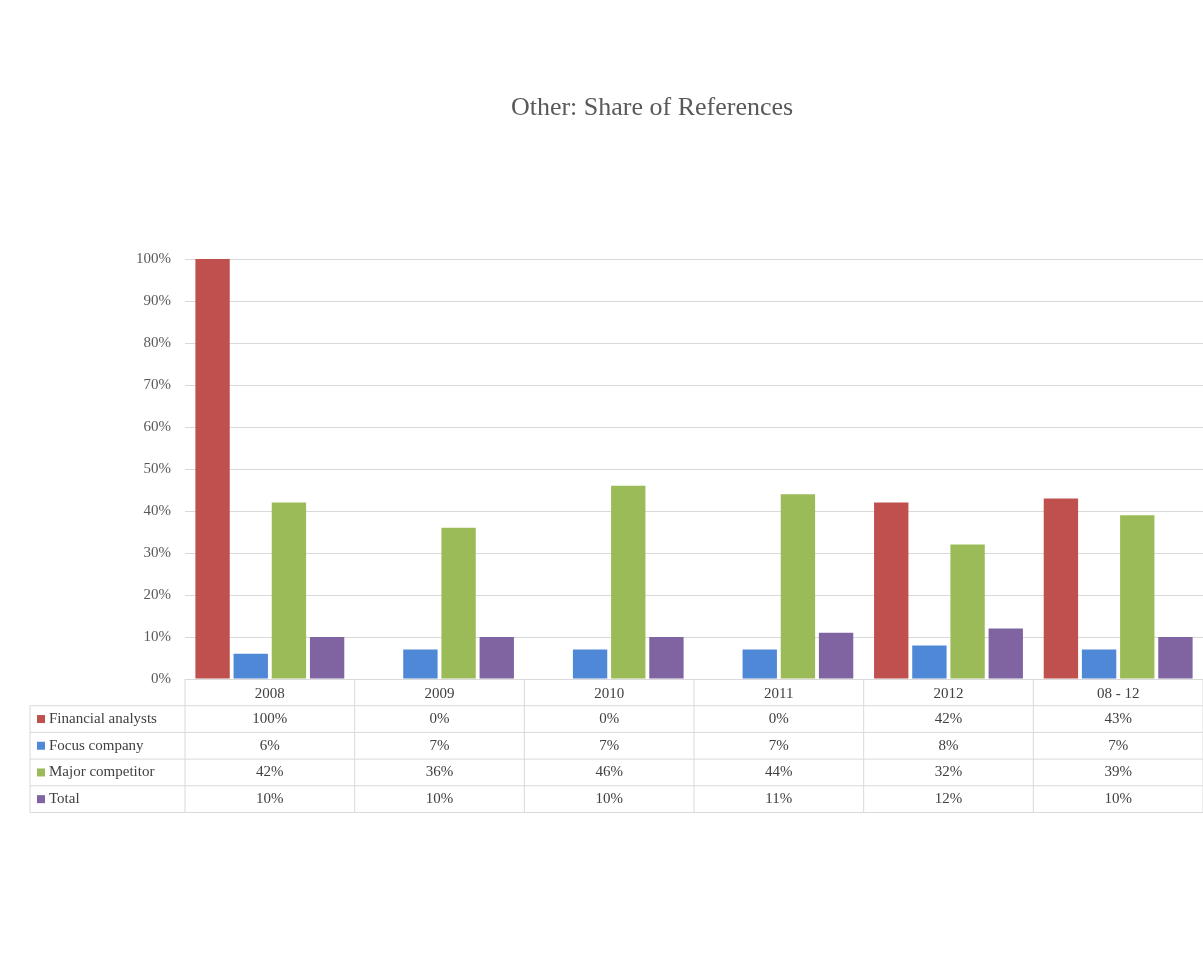 The width and height of the screenshot is (1203, 964). What do you see at coordinates (157, 635) in the screenshot?
I see `y-tick-label: 10%` at bounding box center [157, 635].